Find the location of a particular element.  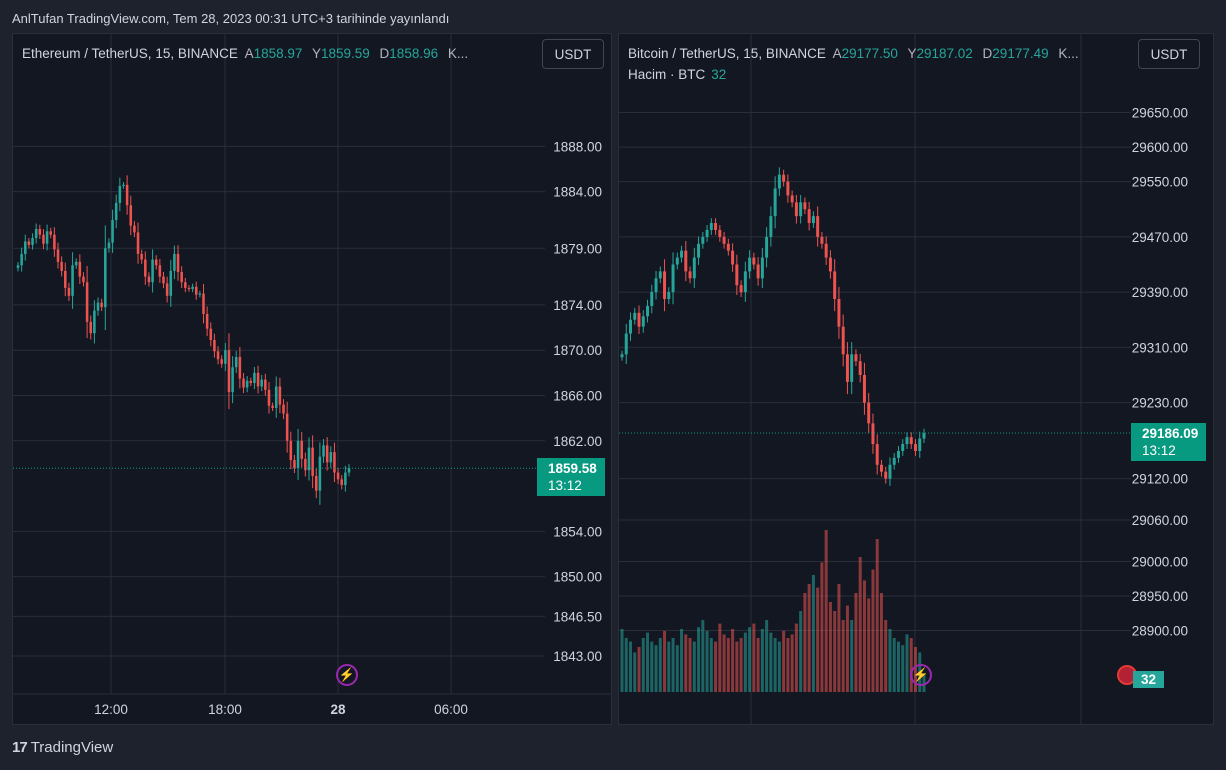

btc-lightning-icon: ⚡ is located at coordinates (921, 675).